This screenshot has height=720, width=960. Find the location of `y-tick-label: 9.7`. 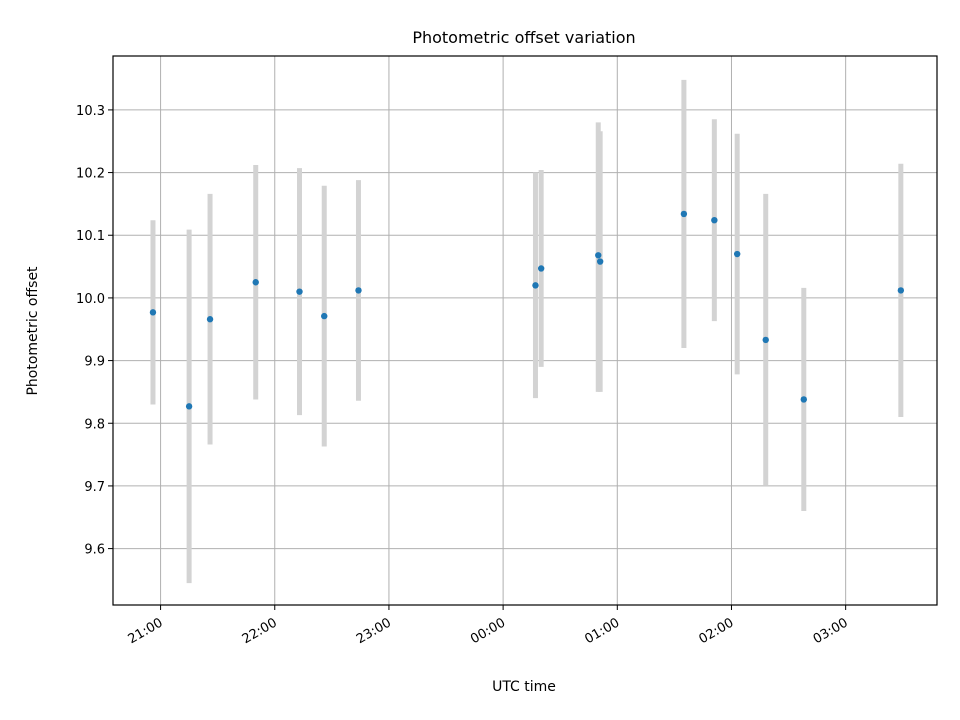

y-tick-label: 9.7 is located at coordinates (94, 487).